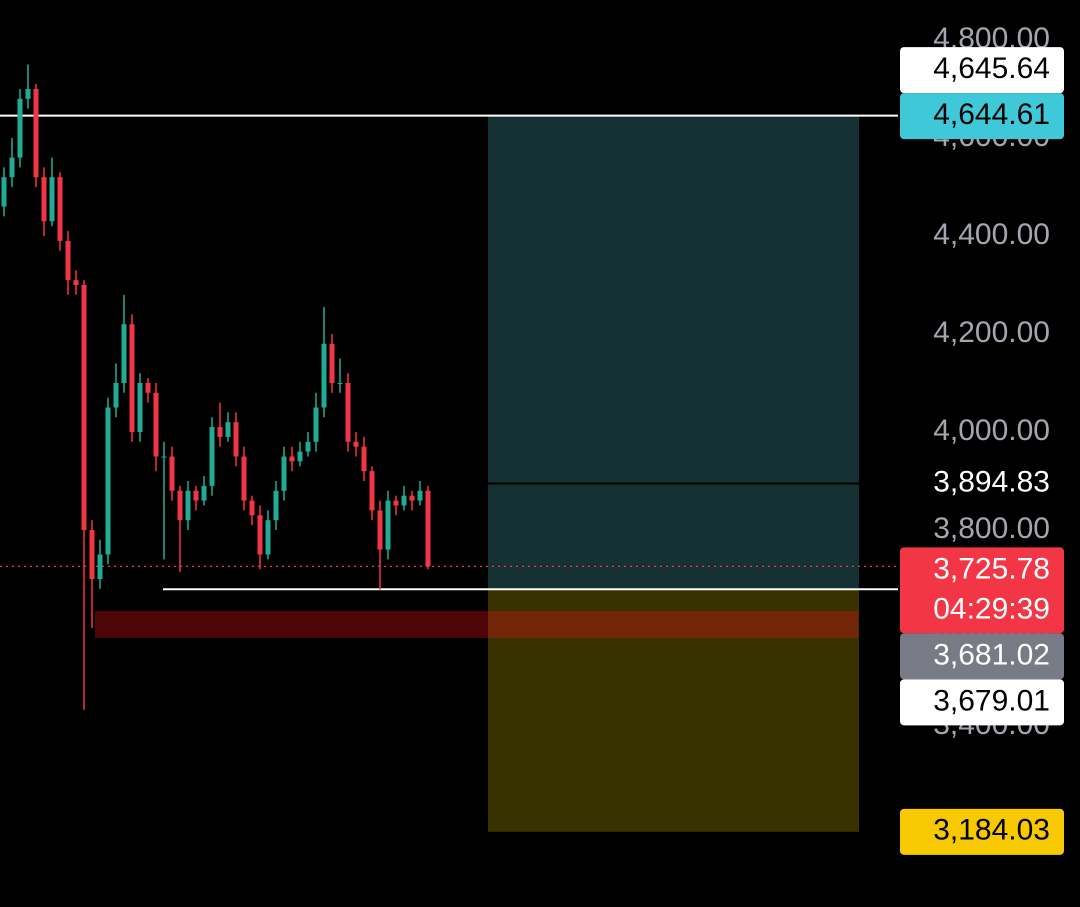 This screenshot has height=907, width=1080. Describe the element at coordinates (673, 710) in the screenshot. I see `loss-zone` at that location.